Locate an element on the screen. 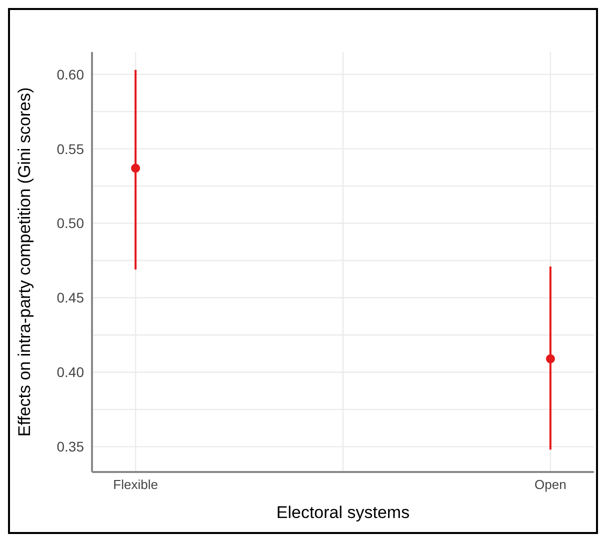 The image size is (603, 538). y-tick-label: 0.35 is located at coordinates (70, 446).